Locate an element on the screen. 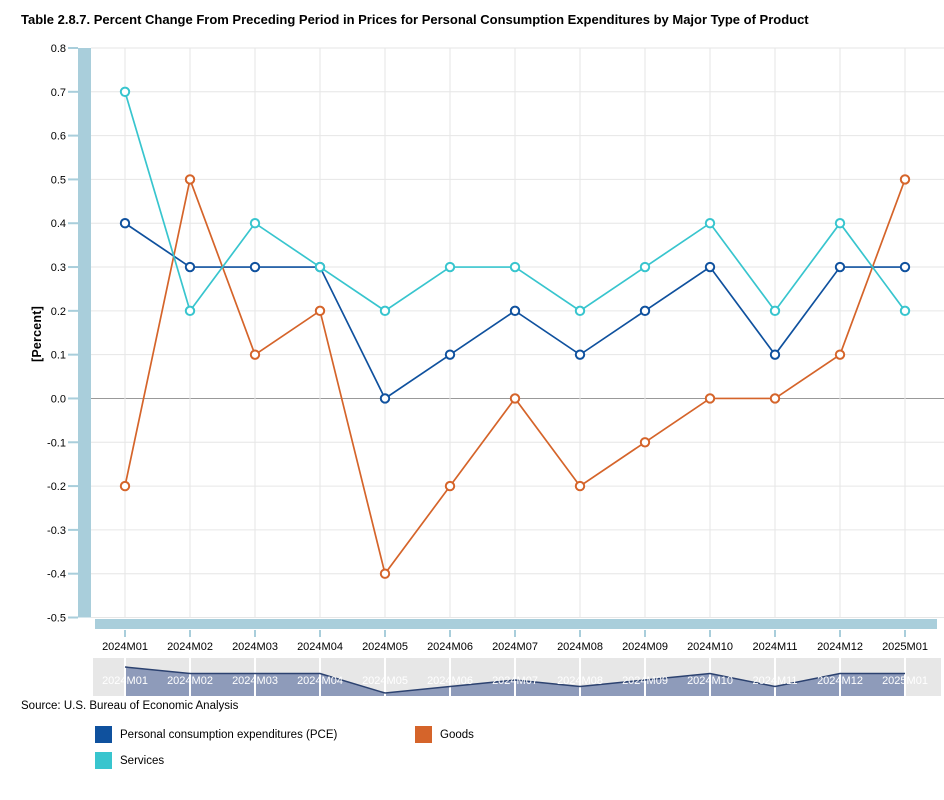 Image resolution: width=944 pixels, height=800 pixels. legend-item-goods: Goods is located at coordinates (444, 734).